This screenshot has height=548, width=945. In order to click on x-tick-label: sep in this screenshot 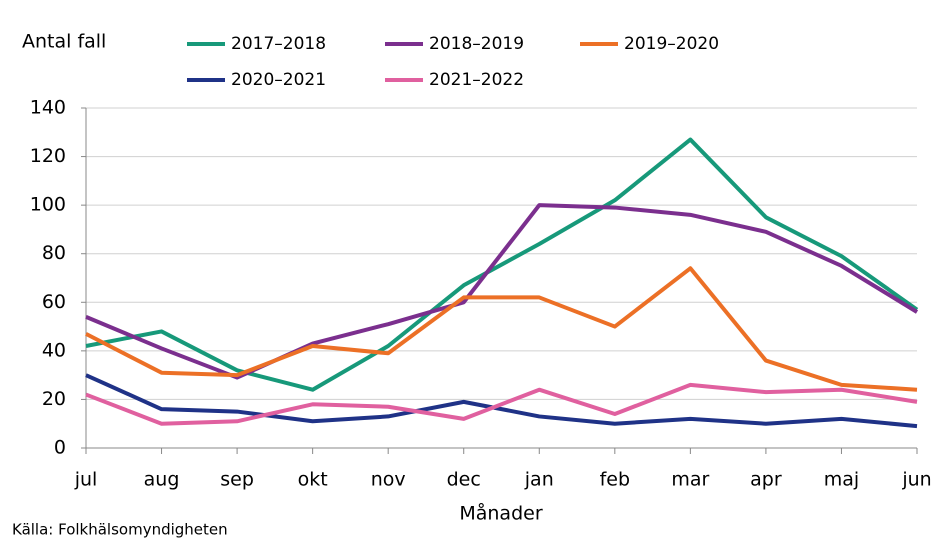, I will do `click(237, 480)`.